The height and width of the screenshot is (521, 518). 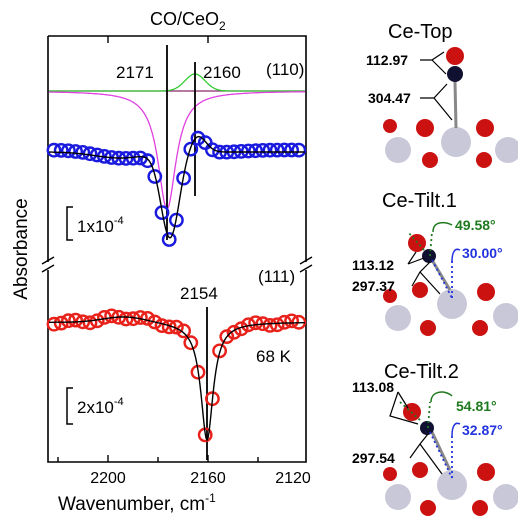 I want to click on panel-label-111: (111), so click(x=276, y=276).